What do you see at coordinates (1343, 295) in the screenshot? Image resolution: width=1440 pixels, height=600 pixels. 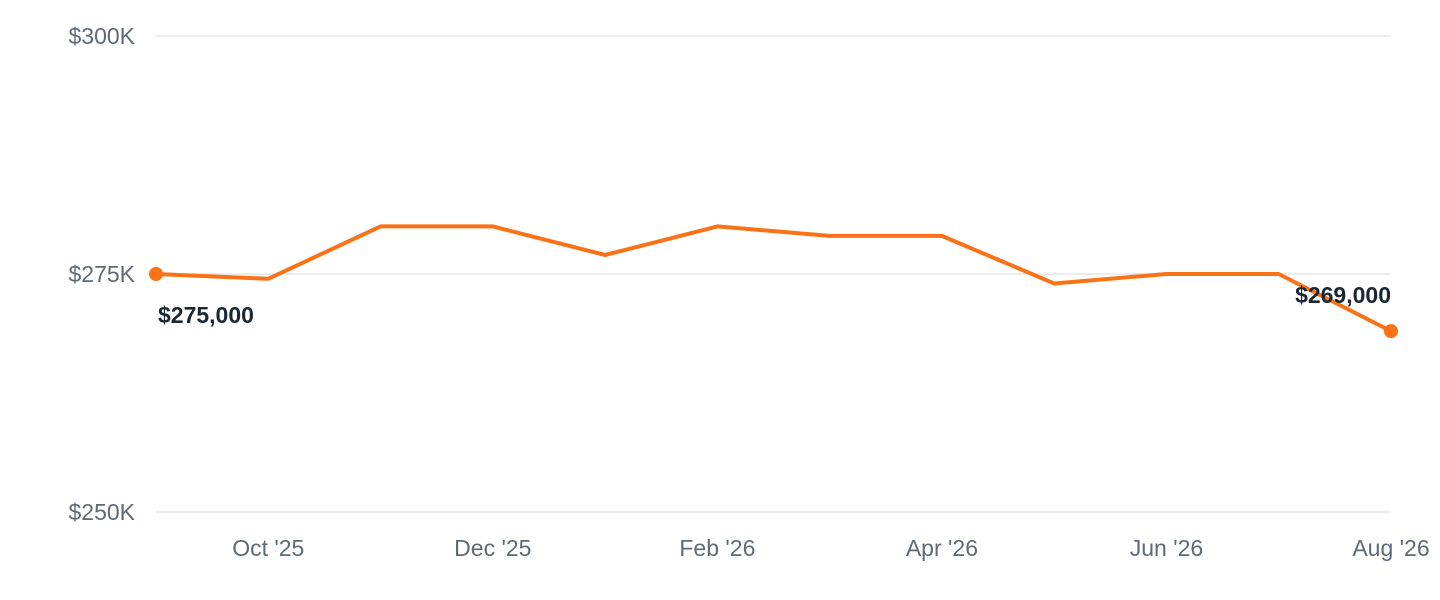 I see `value-label: $269,000` at bounding box center [1343, 295].